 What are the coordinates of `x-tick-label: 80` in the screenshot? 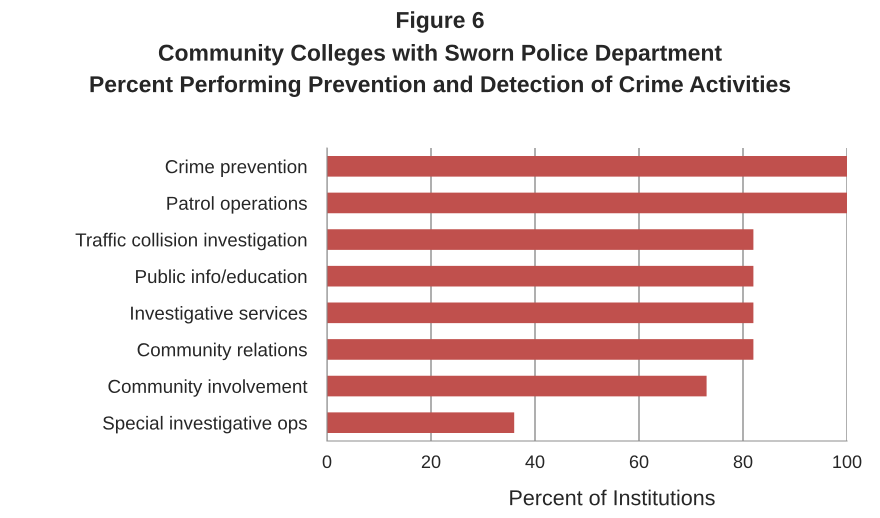 It's located at (743, 461).